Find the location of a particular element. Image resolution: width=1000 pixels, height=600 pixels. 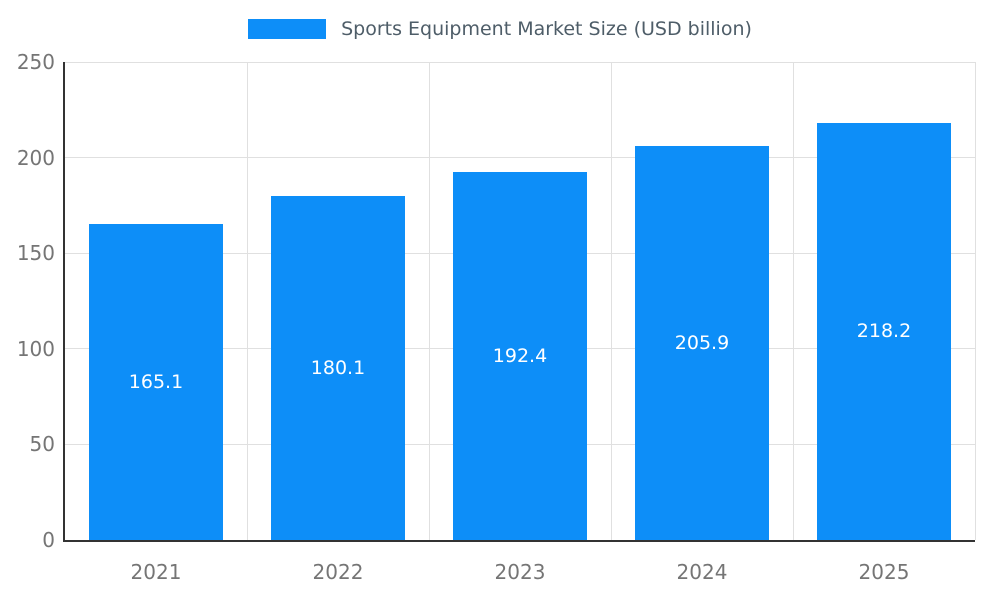

bar-2024: 205.9 is located at coordinates (702, 343).